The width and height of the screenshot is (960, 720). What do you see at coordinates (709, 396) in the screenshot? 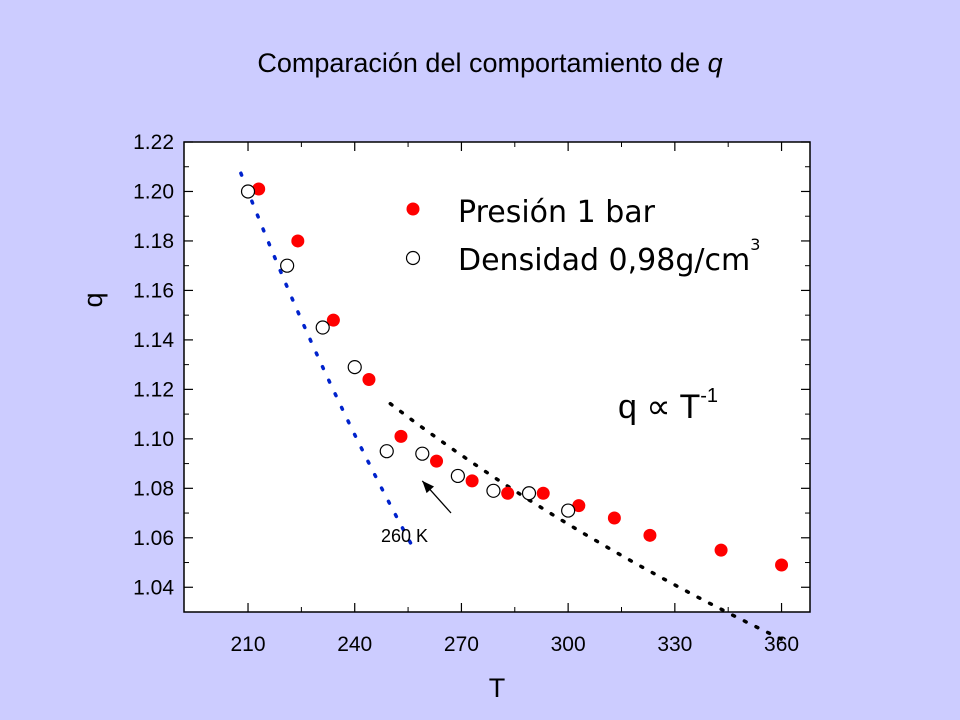
I see `formula-exponent: -1` at bounding box center [709, 396].